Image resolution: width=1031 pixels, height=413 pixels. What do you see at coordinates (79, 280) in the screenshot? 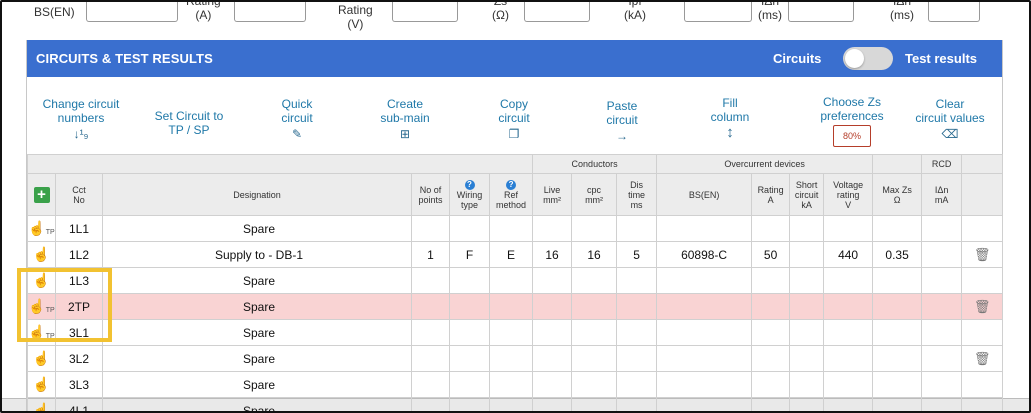
I see `cell-cct-no: 1L3` at bounding box center [79, 280].